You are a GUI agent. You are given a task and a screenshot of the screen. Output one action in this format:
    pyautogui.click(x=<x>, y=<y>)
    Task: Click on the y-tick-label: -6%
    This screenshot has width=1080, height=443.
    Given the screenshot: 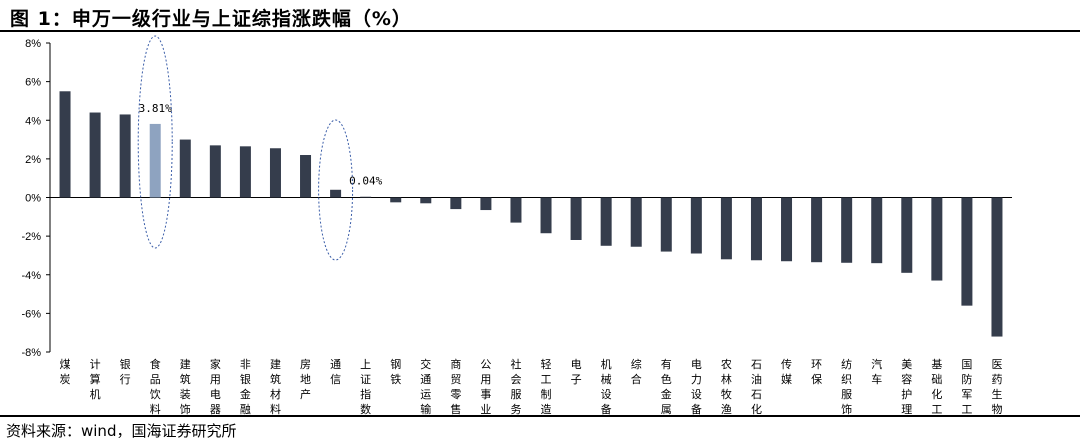 What is the action you would take?
    pyautogui.click(x=31, y=314)
    